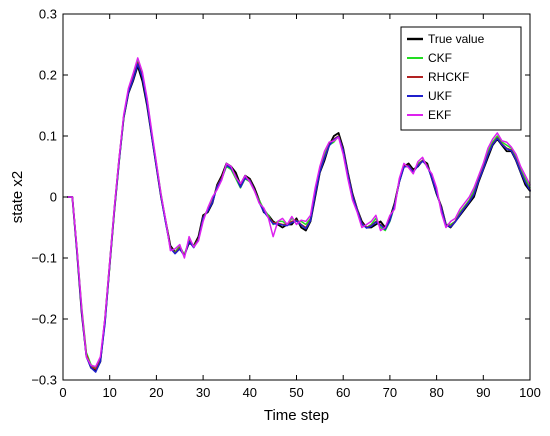 The height and width of the screenshot is (436, 550). What do you see at coordinates (44, 319) in the screenshot?
I see `y-tick-label: −0.2` at bounding box center [44, 319].